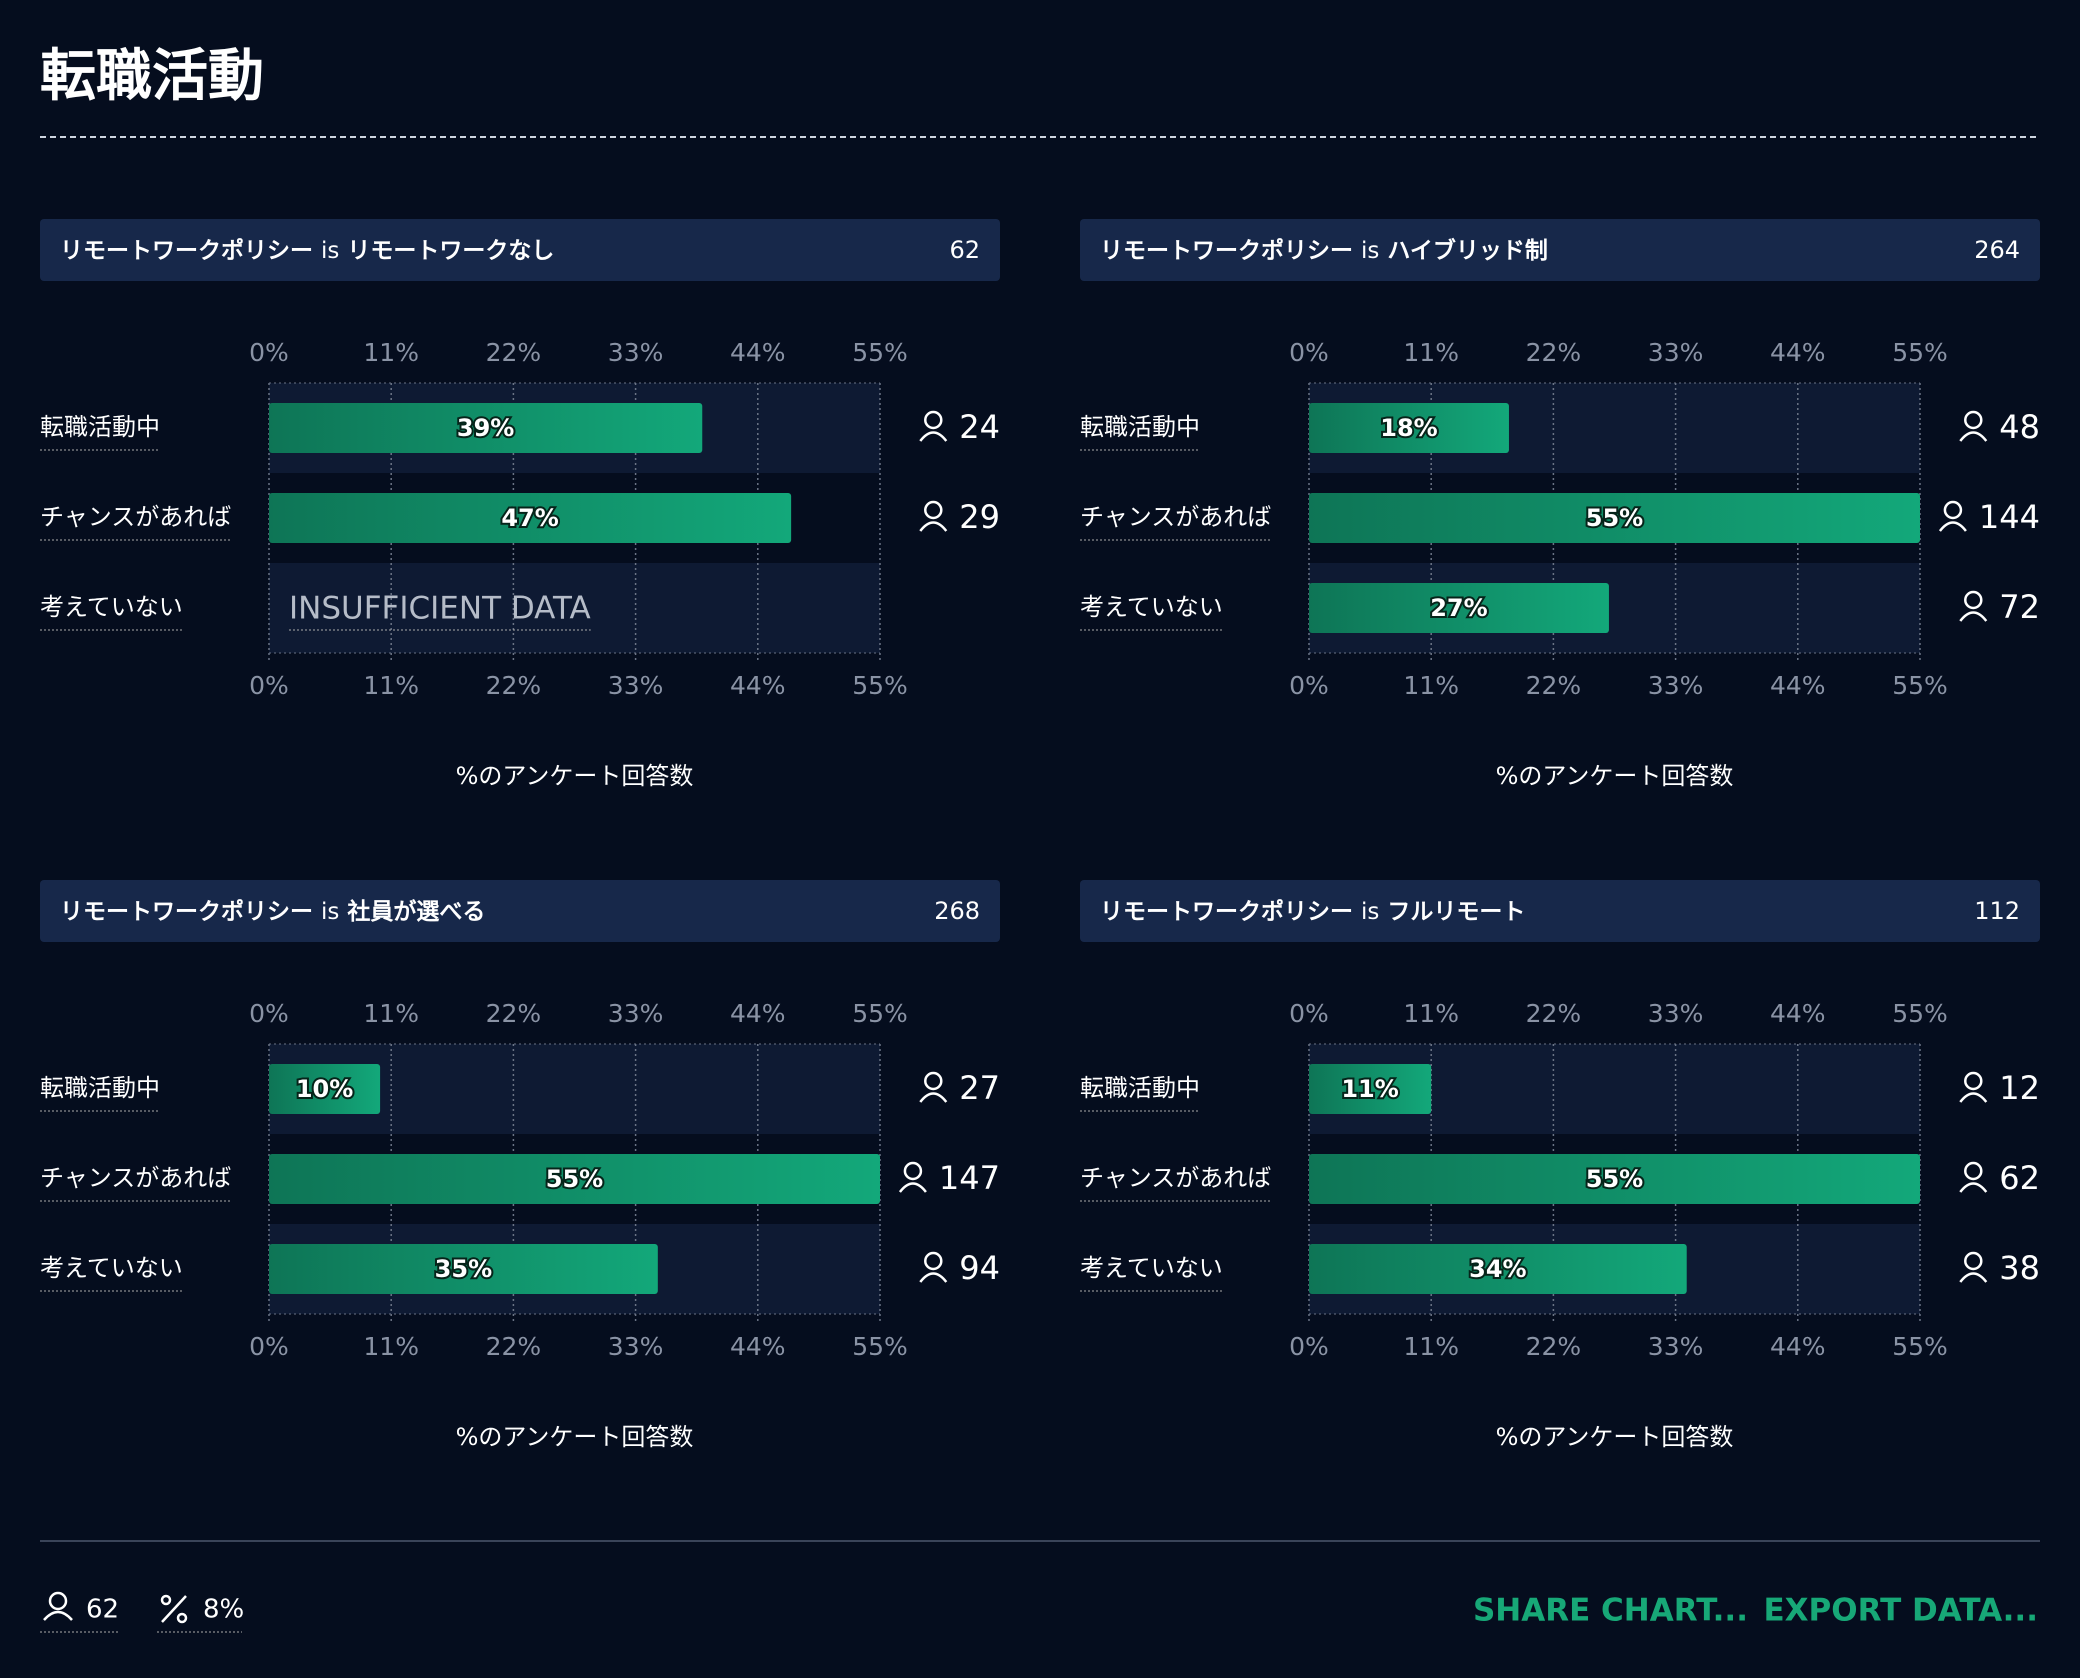 The image size is (2080, 1678). Describe the element at coordinates (1467, 250) in the screenshot. I see `facet-value: ハイブリッド制` at that location.